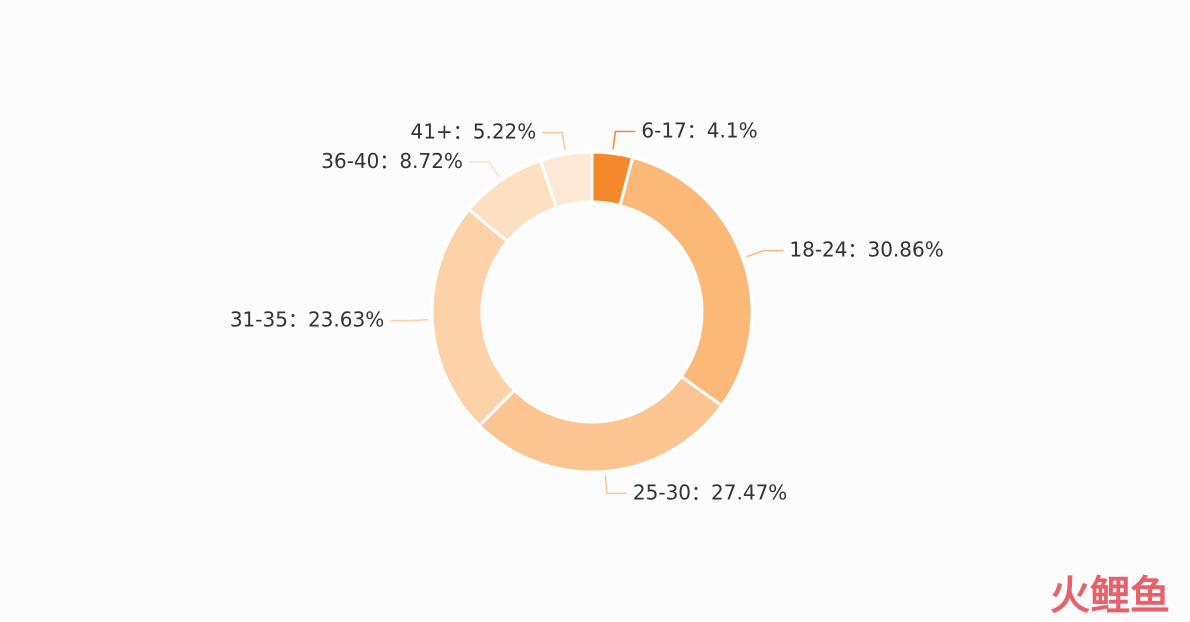 Image resolution: width=1190 pixels, height=622 pixels. What do you see at coordinates (431, 160) in the screenshot?
I see `value-label: 8.72%` at bounding box center [431, 160].